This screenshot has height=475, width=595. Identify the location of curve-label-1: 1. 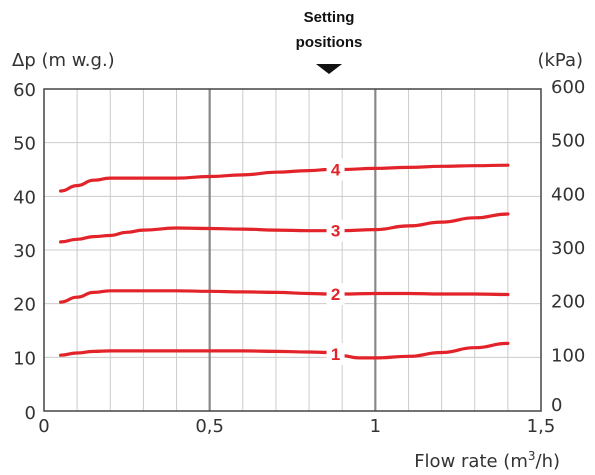
(335, 354).